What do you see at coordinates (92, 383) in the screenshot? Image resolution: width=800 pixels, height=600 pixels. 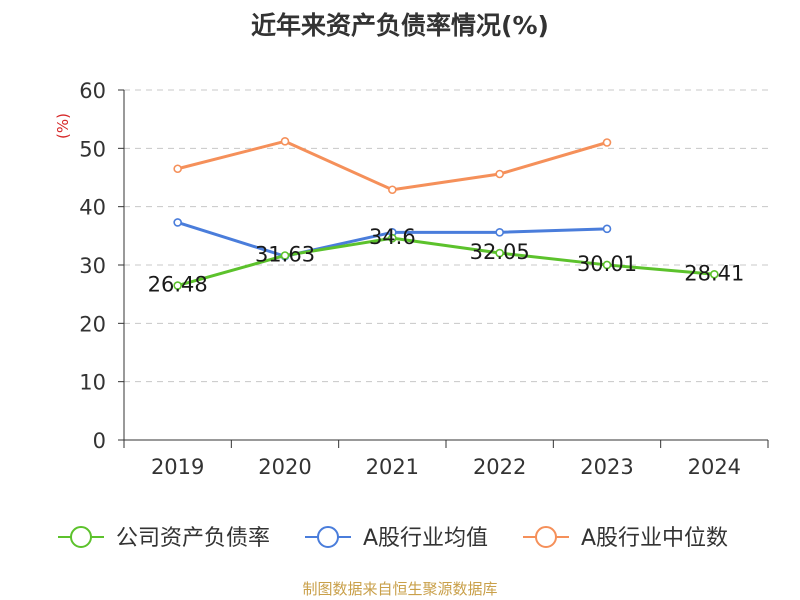 I see `y-tick-label: 10` at bounding box center [92, 383].